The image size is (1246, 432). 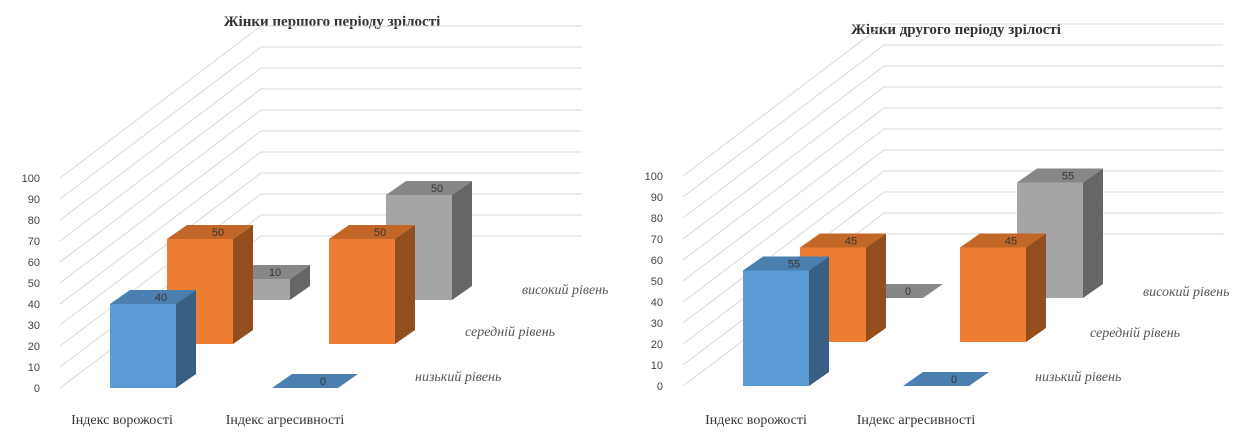 I want to click on data-label: 10, so click(x=275, y=273).